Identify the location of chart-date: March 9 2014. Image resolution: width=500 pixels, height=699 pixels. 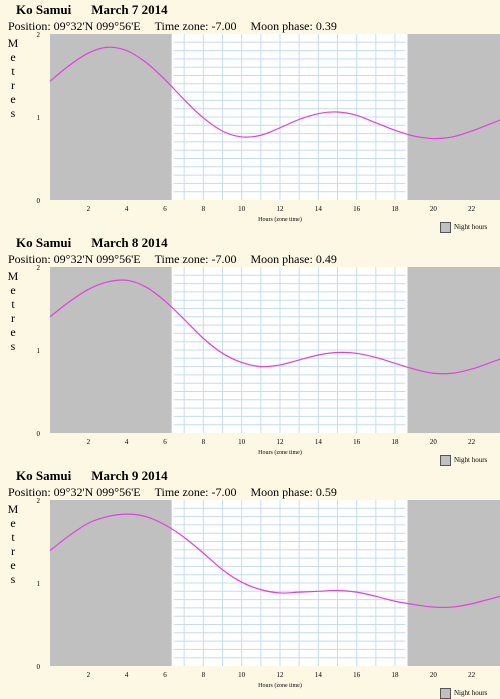
(129, 475).